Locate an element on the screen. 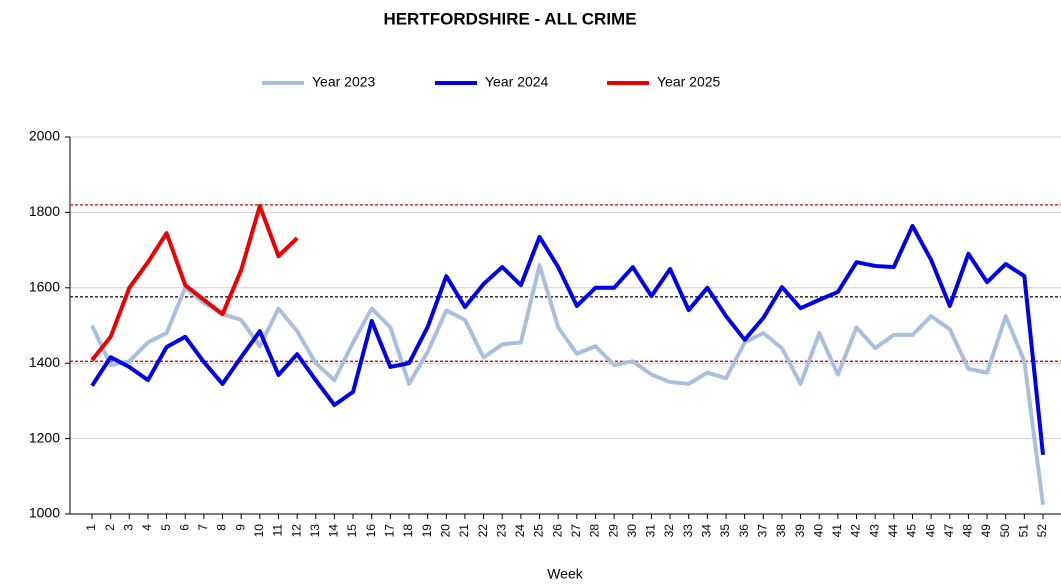  x-tick-label: 32 is located at coordinates (669, 531).